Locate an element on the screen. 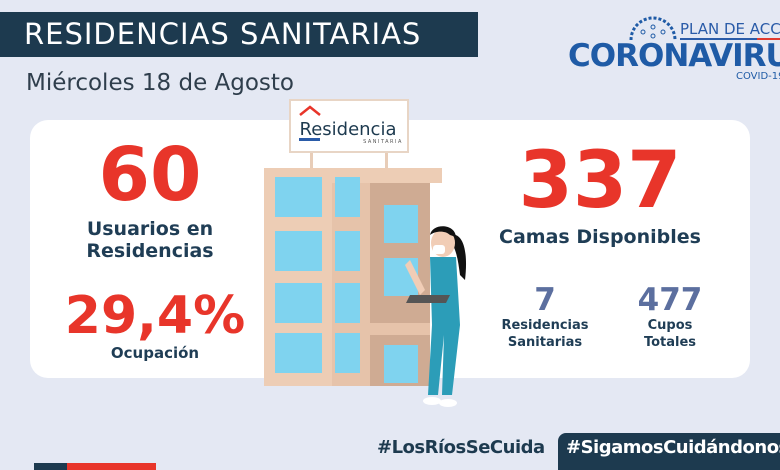  usuarios-label: Usuarios en is located at coordinates (150, 229).